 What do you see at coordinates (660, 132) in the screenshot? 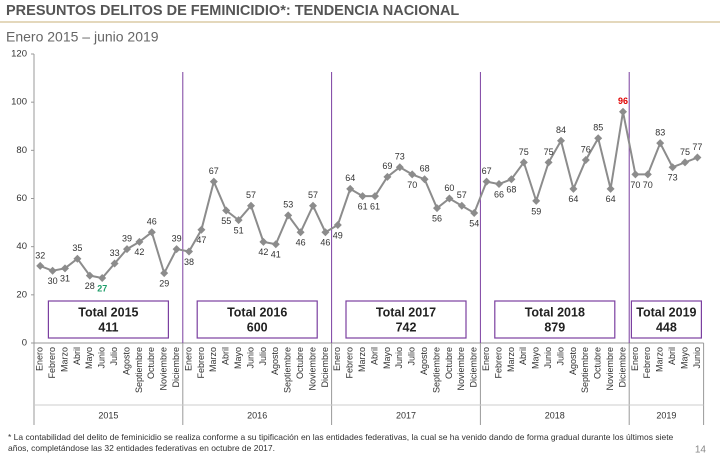
I see `value-label: 83` at bounding box center [660, 132].